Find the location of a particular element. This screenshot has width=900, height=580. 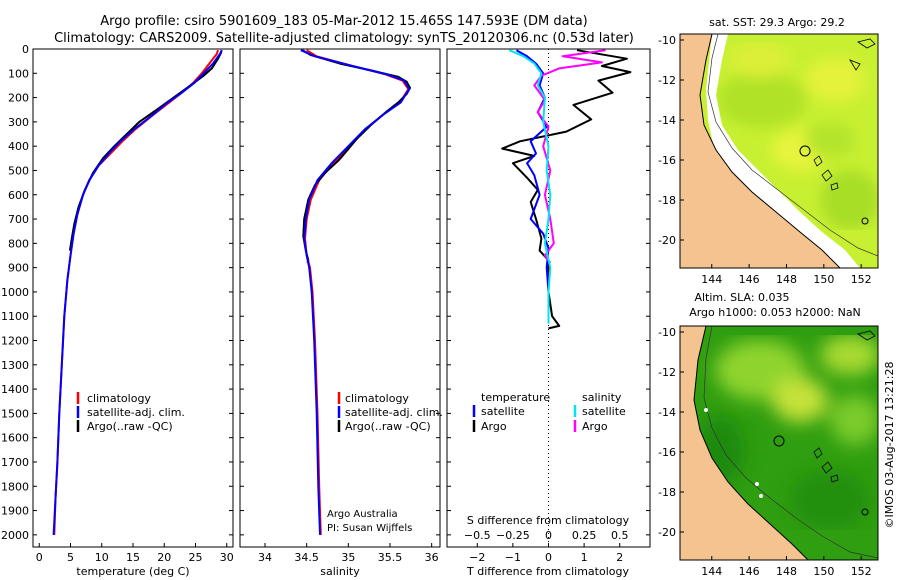

x-tick-label: 25 is located at coordinates (196, 557).